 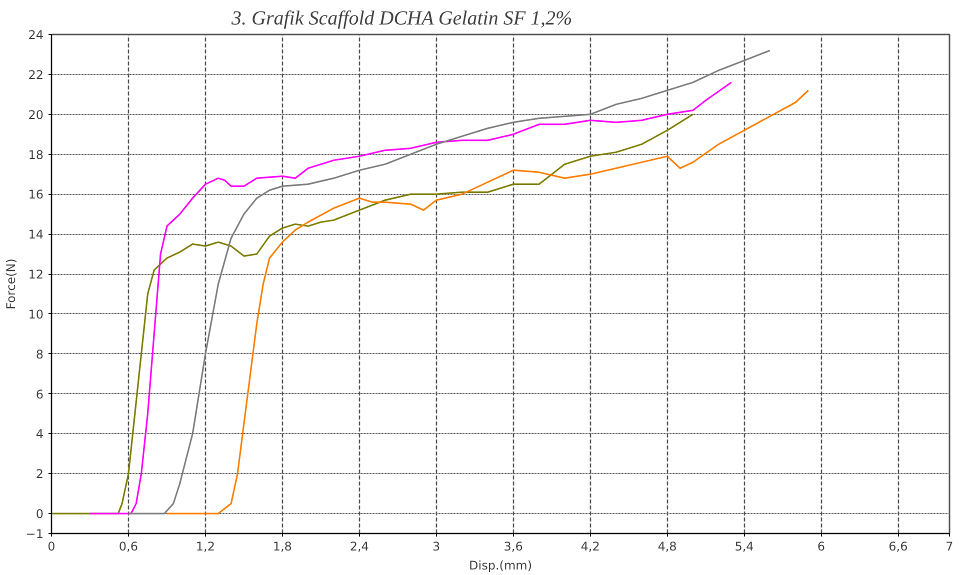 I want to click on chart-title: 3. Grafik Scaffold DCHA Gelatin SF 1,2%, so click(x=401, y=19).